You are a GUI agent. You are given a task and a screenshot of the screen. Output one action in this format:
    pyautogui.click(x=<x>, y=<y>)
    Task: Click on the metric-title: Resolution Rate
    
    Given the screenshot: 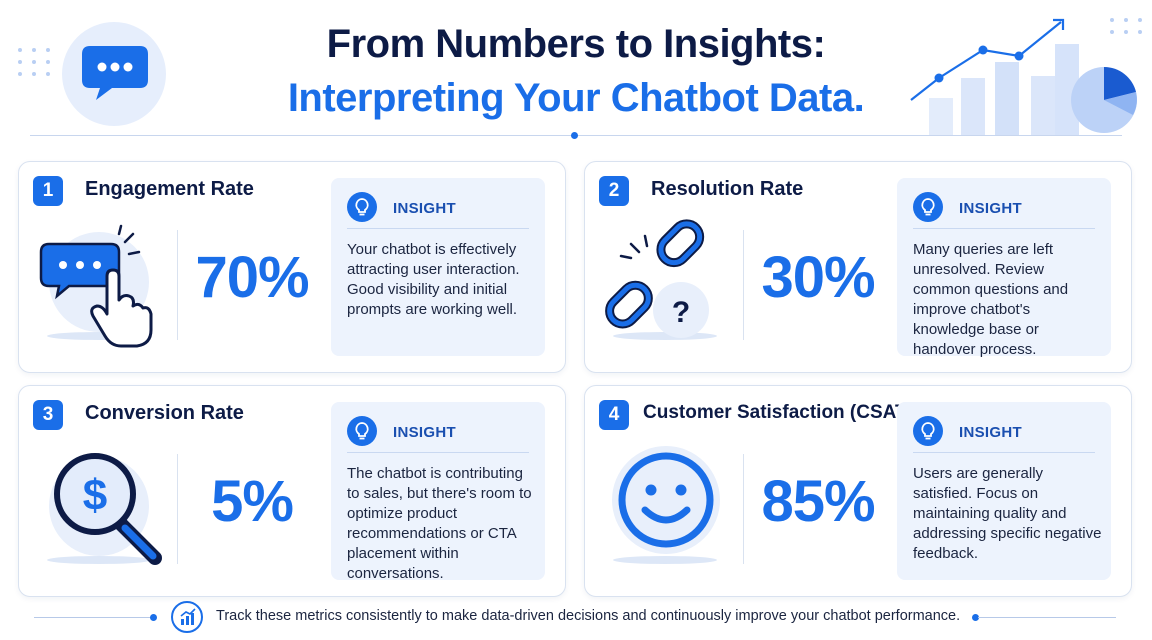 What is the action you would take?
    pyautogui.click(x=727, y=189)
    